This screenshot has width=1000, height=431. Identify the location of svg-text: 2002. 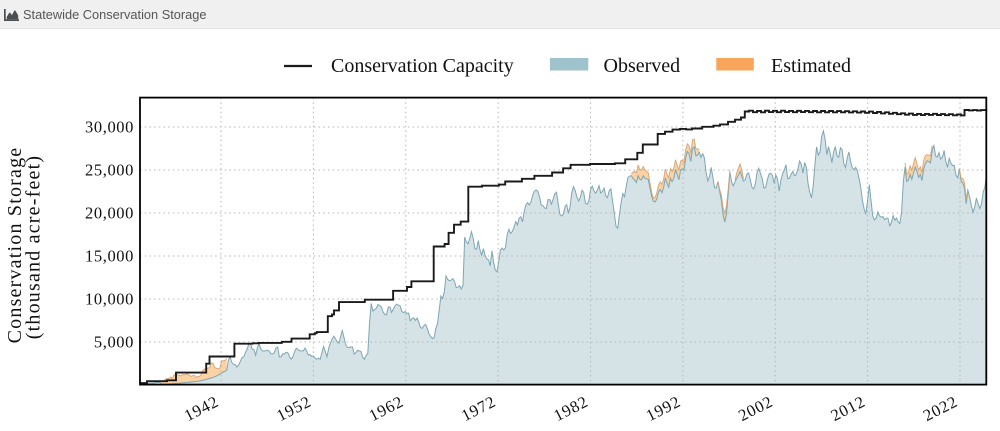
(755, 408).